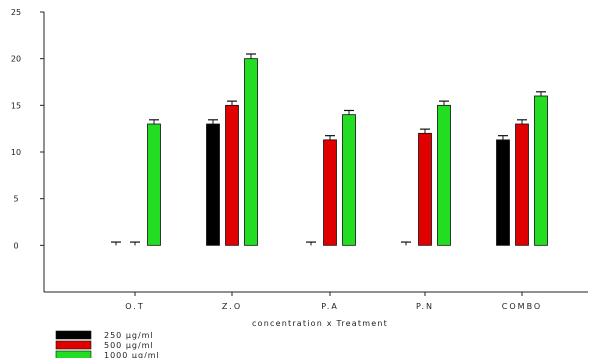 The width and height of the screenshot is (597, 358). I want to click on legend-label: 1000 µg/ml, so click(132, 354).